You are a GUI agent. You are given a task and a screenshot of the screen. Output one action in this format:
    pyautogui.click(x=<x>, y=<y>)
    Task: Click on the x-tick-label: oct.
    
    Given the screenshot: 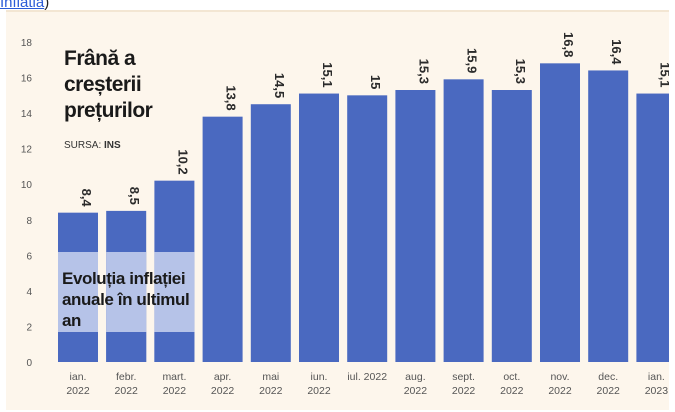 What is the action you would take?
    pyautogui.click(x=511, y=377)
    